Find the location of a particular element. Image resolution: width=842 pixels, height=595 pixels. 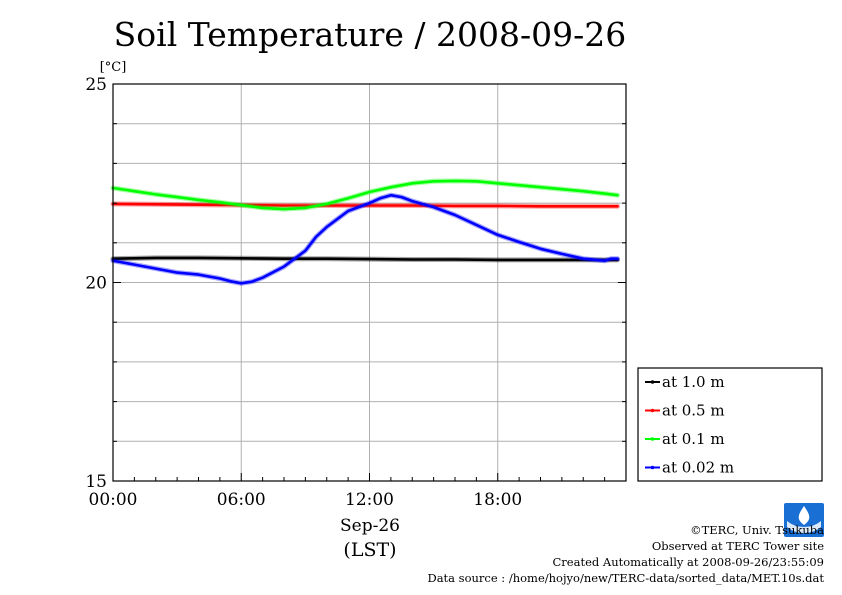

x-tick-label: 06:00 is located at coordinates (241, 500).